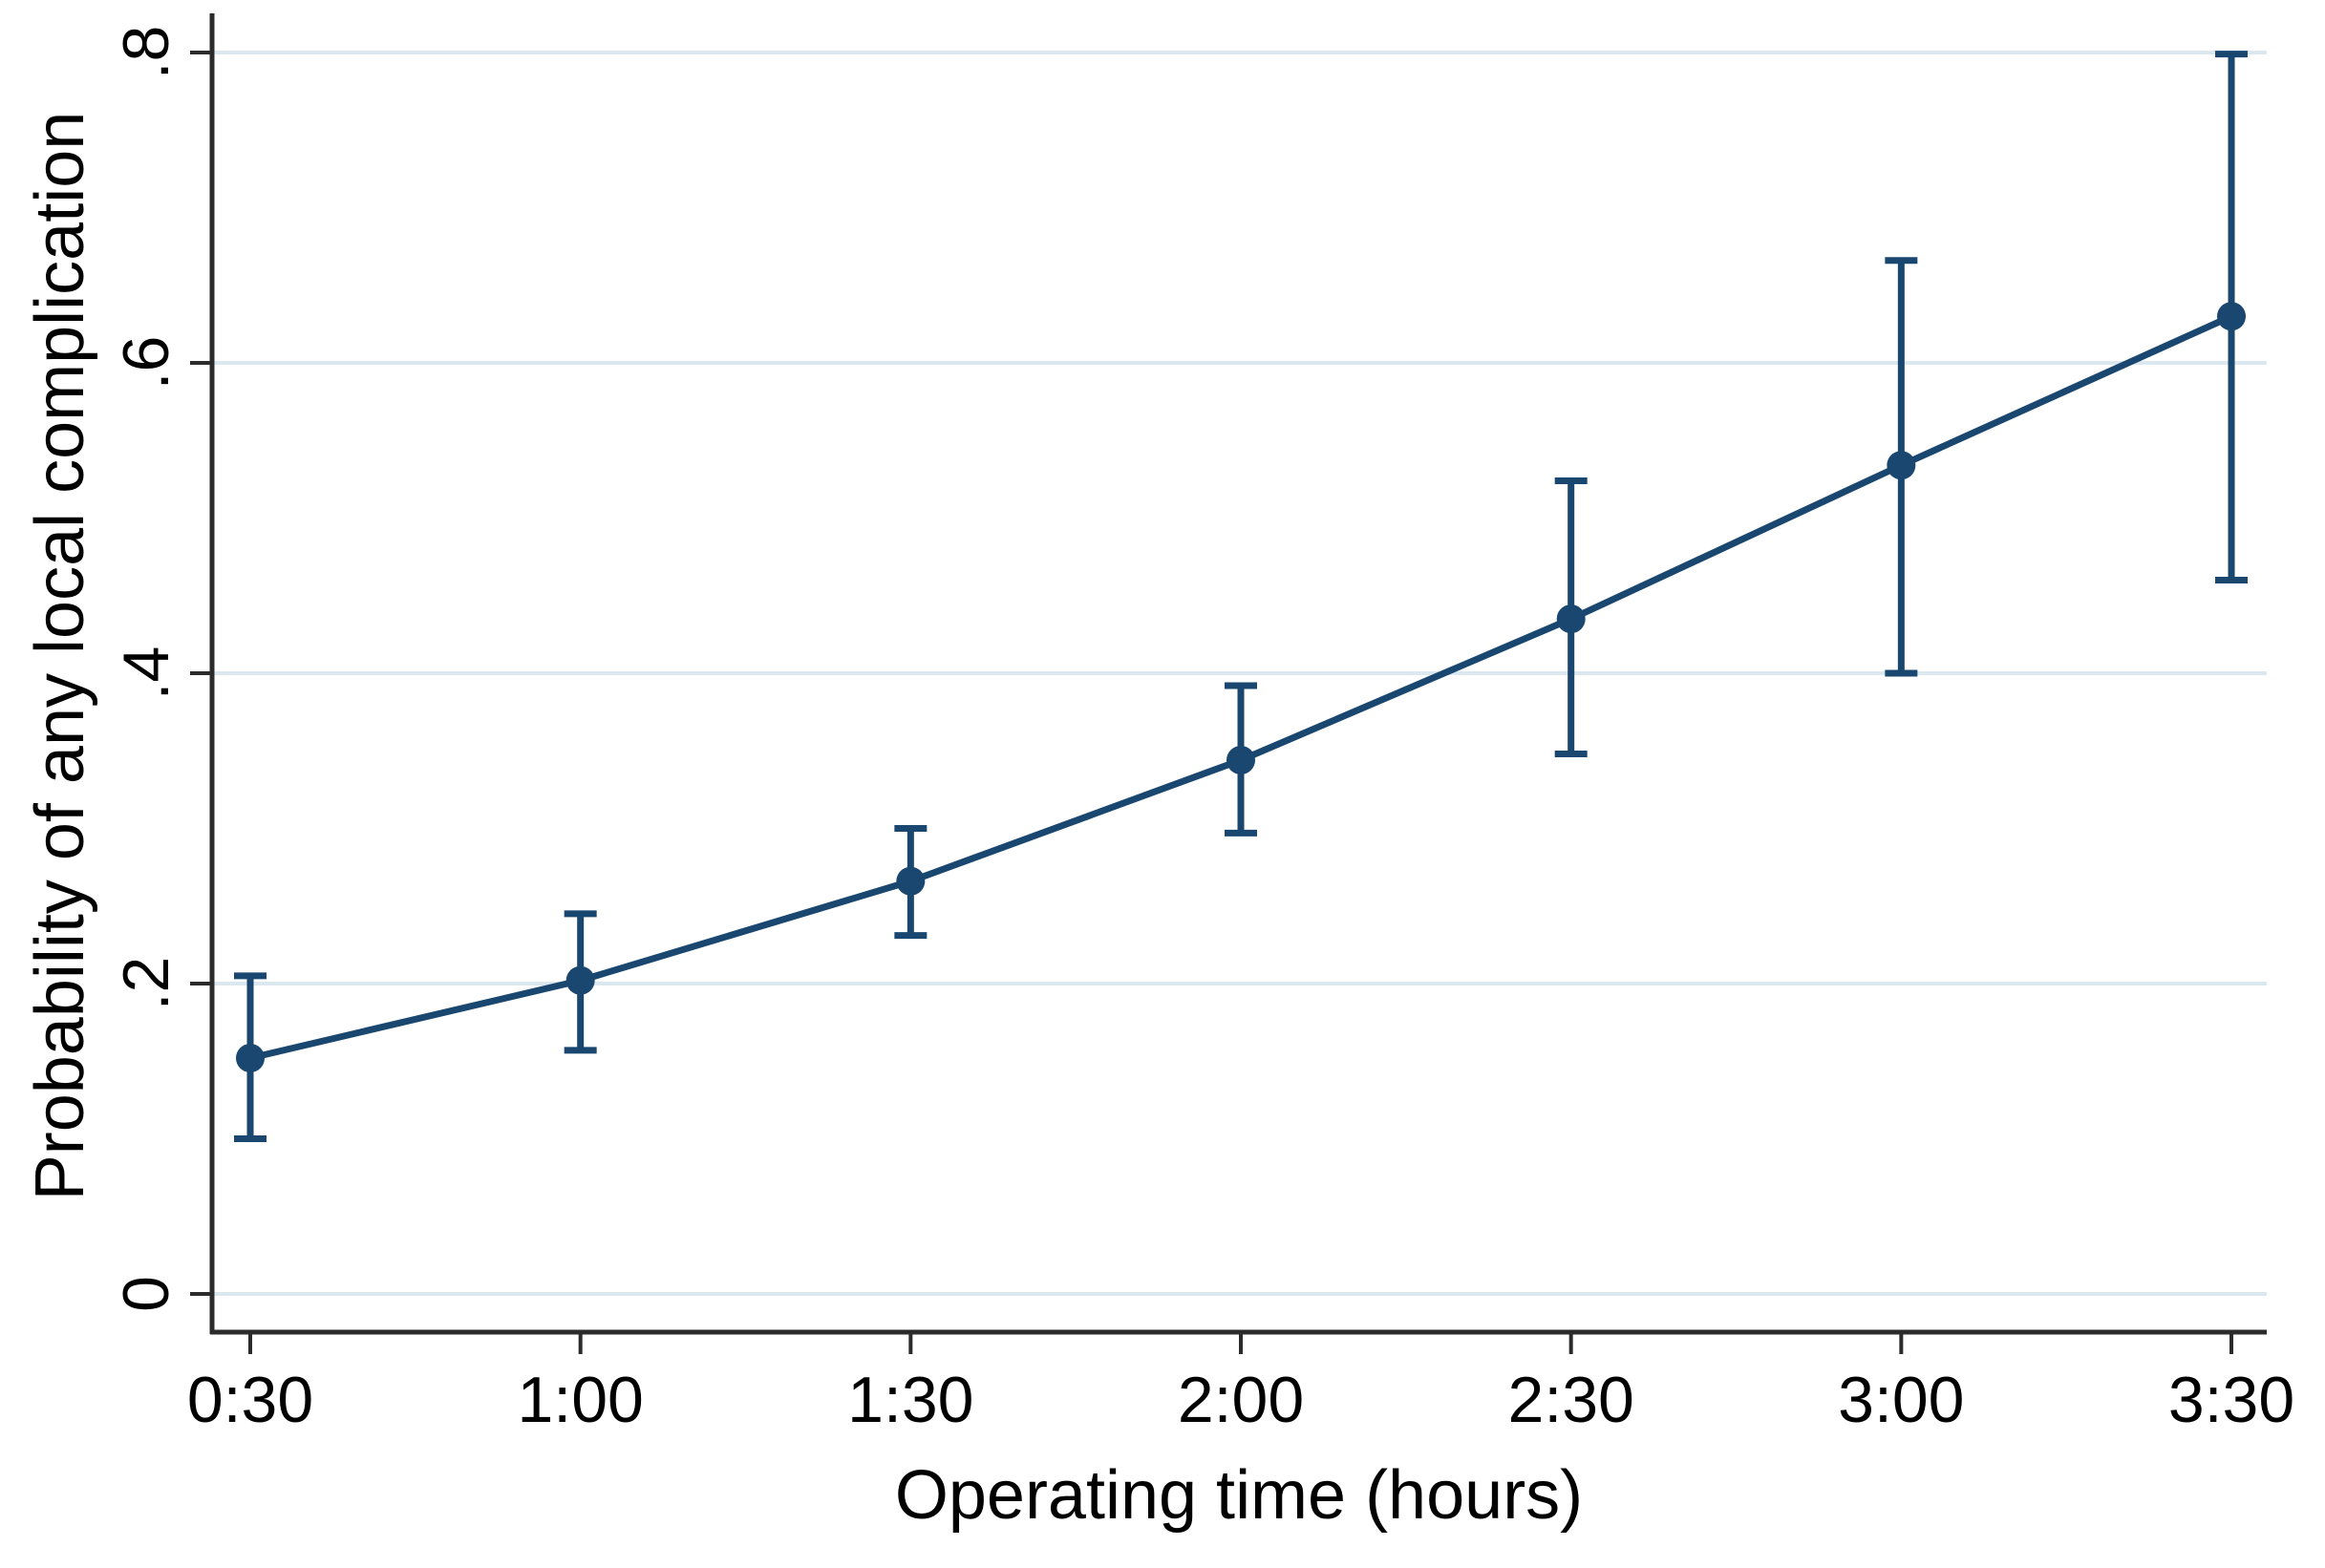 The height and width of the screenshot is (1568, 2325). What do you see at coordinates (1241, 1400) in the screenshot?
I see `x-tick-label: 2:00` at bounding box center [1241, 1400].